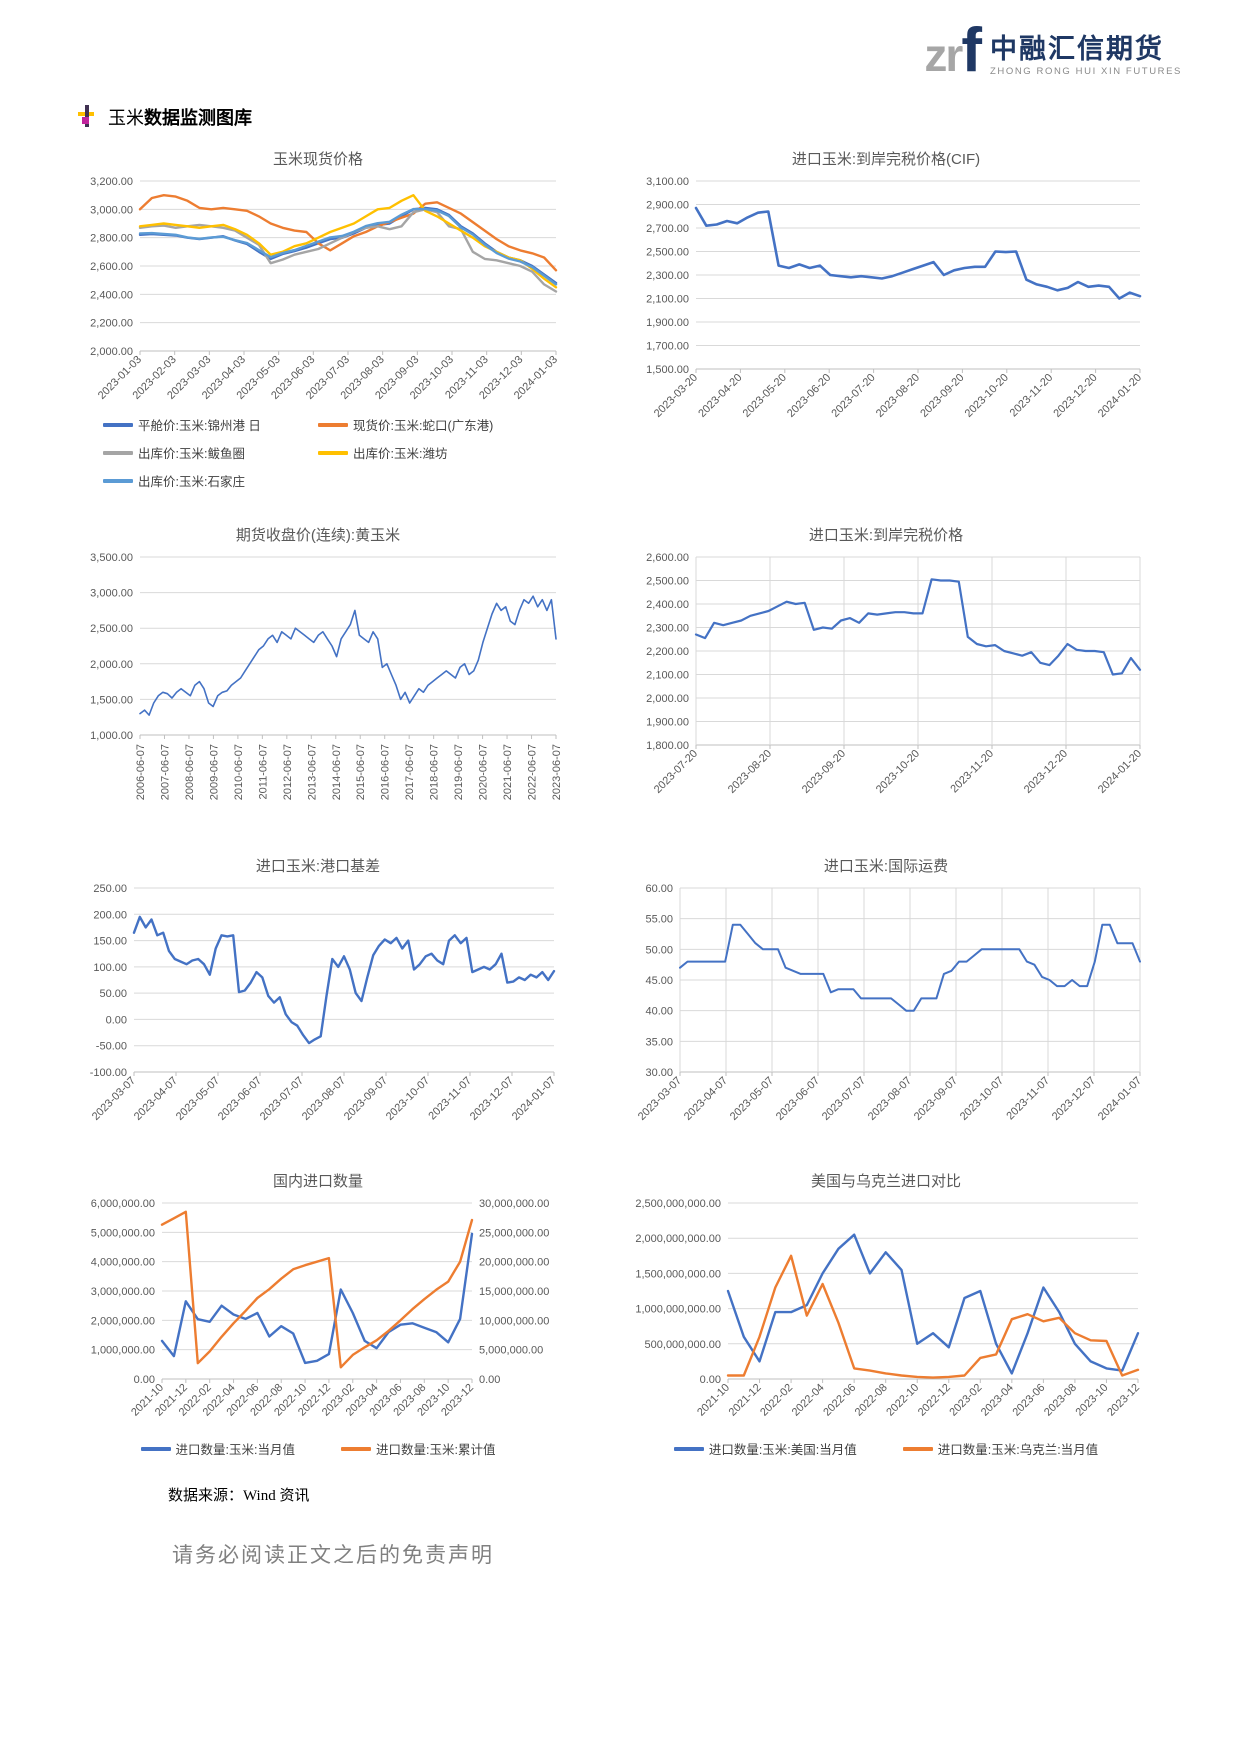 The height and width of the screenshot is (1753, 1240). I want to click on svg-text: 2008-06-07, so click(190, 772).